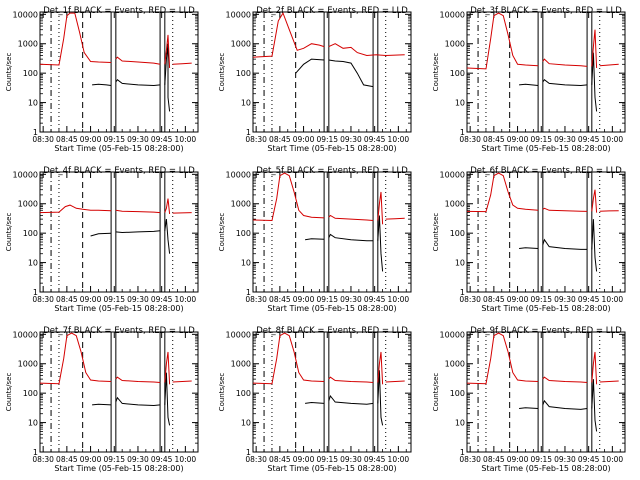 This screenshot has height=480, width=640. I want to click on panel-title: Det_9f BLACK = Events, RED = LLD, so click(546, 331).